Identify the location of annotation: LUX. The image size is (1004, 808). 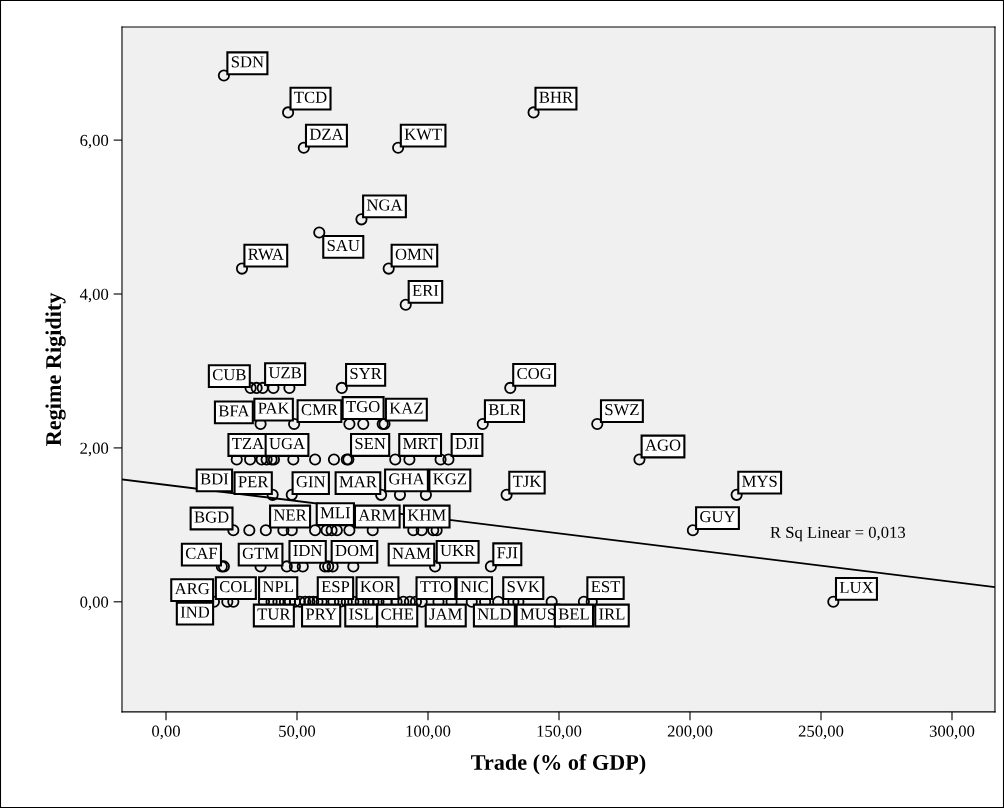
(856, 587).